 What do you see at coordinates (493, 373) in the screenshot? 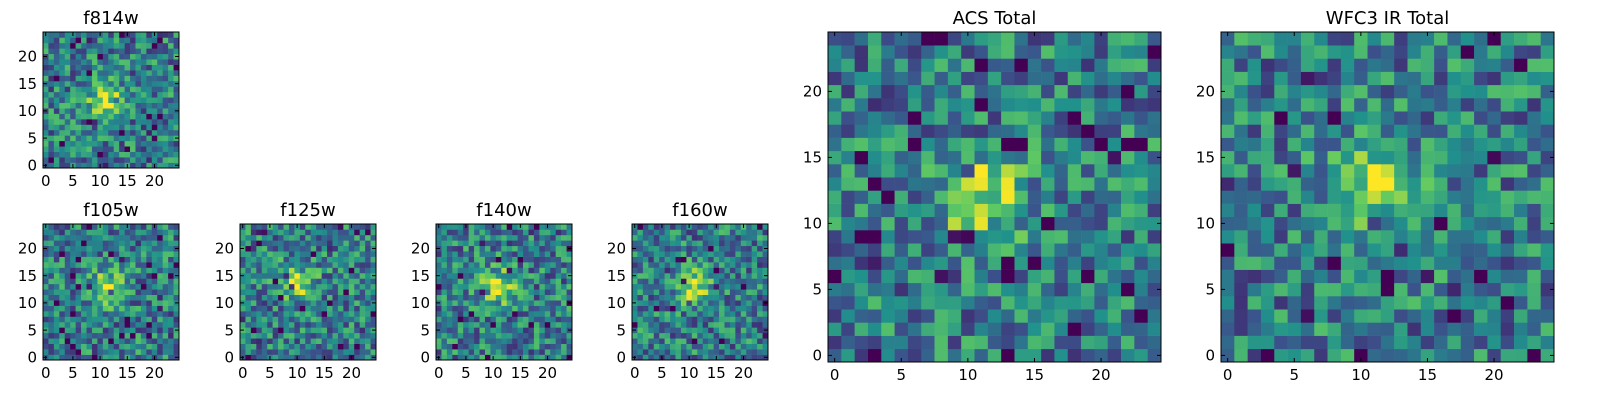
I see `x-tick-label: 10` at bounding box center [493, 373].